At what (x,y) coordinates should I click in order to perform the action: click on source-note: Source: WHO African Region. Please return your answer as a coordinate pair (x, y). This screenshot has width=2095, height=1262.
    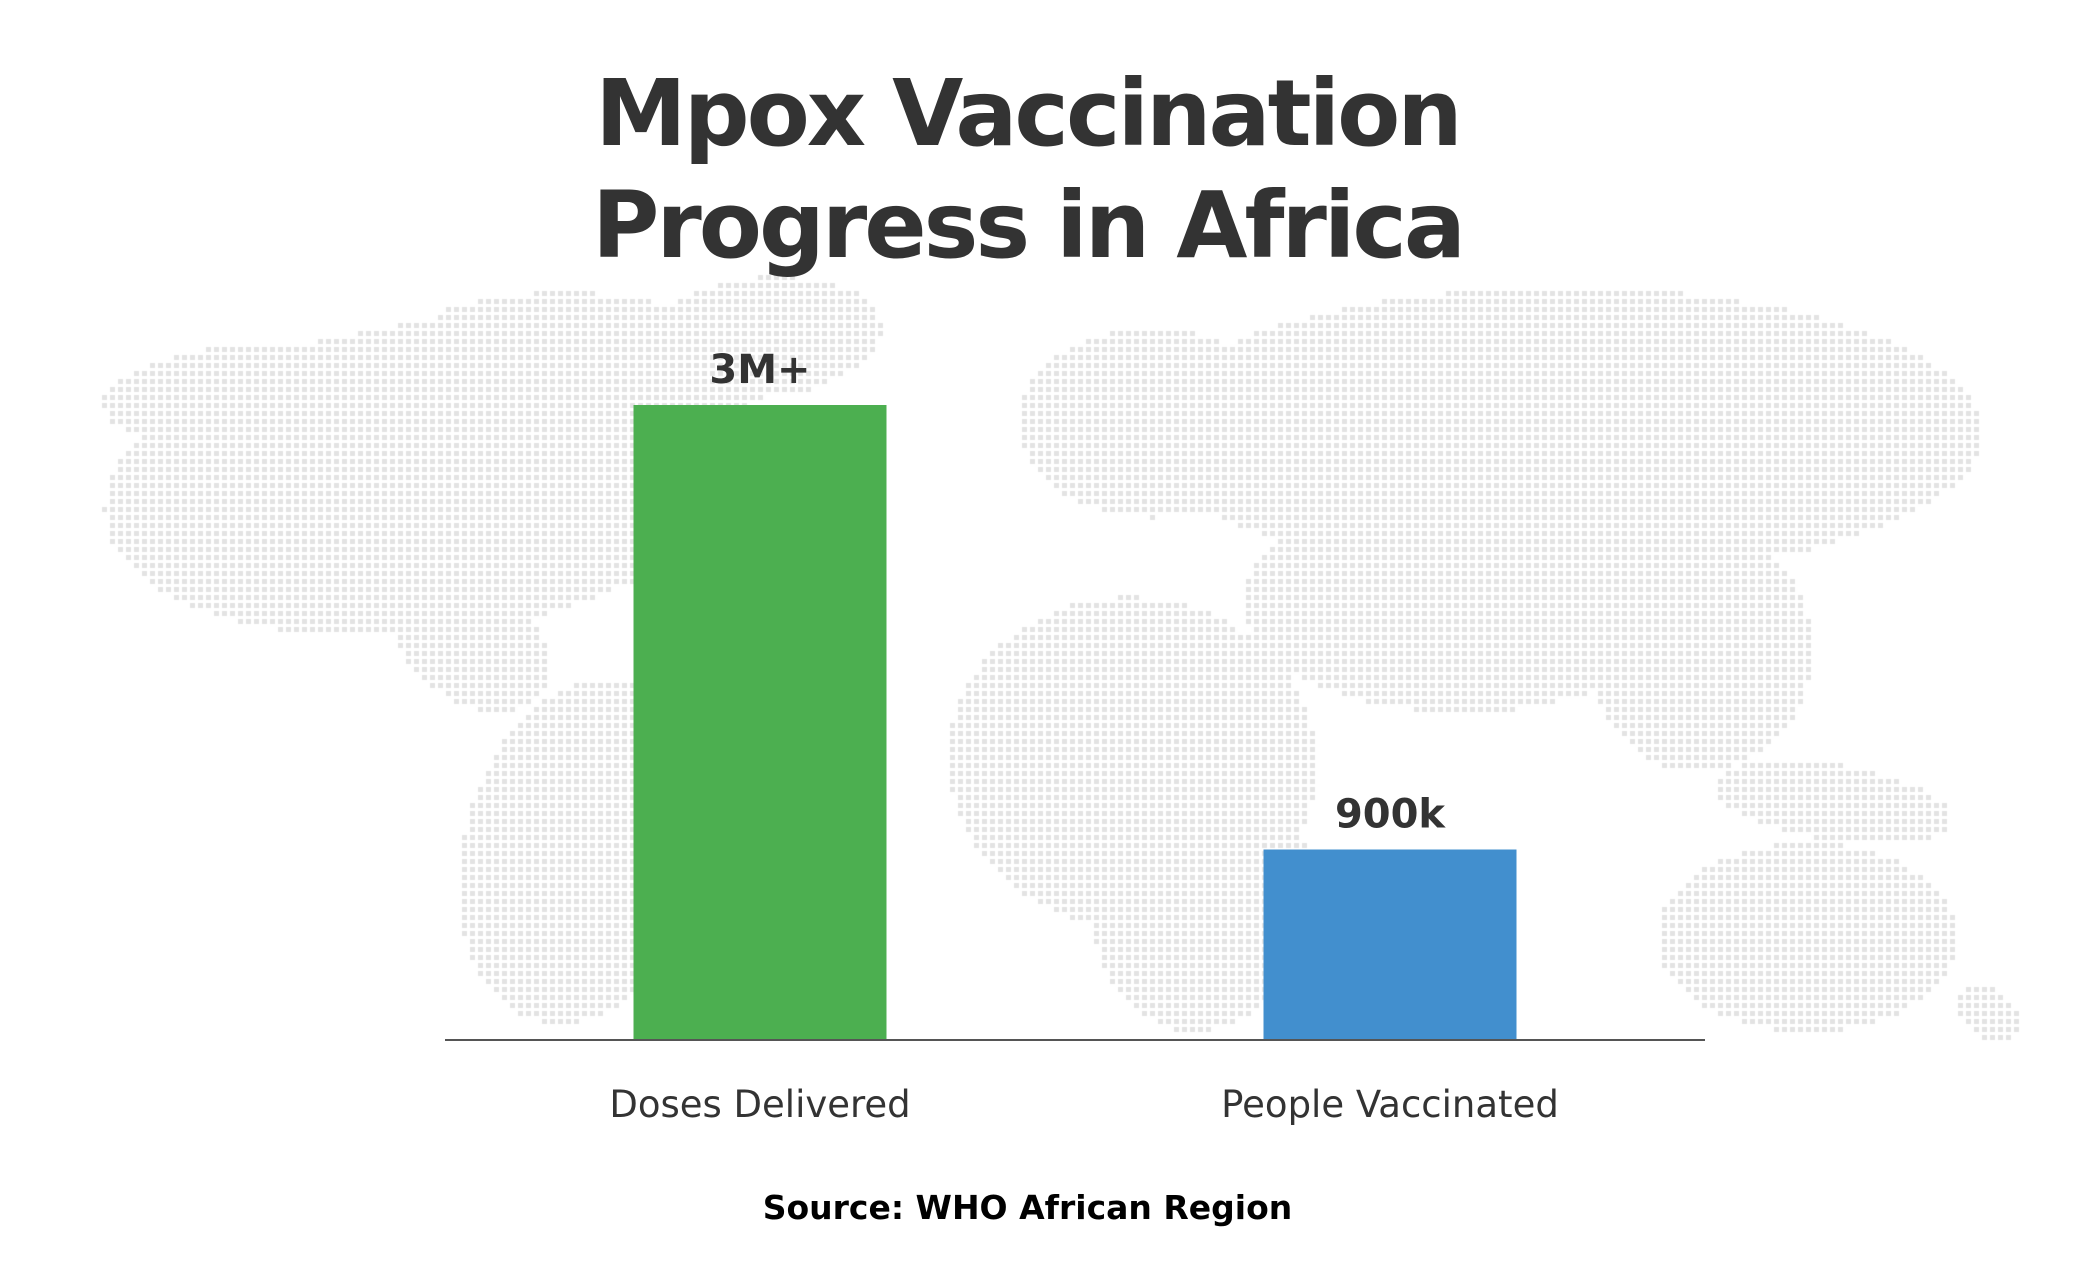
    Looking at the image, I should click on (1027, 1207).